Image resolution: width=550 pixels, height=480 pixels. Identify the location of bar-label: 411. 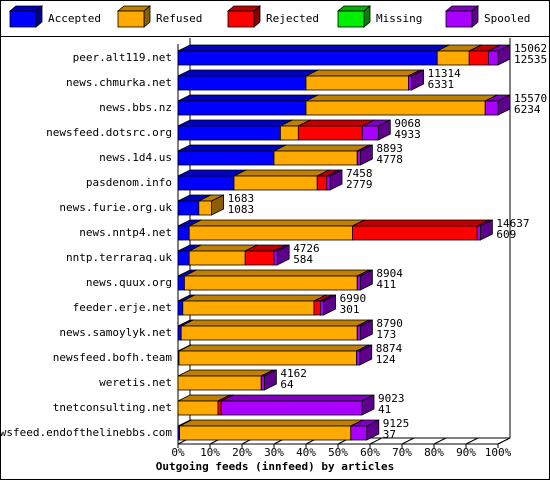
(386, 284).